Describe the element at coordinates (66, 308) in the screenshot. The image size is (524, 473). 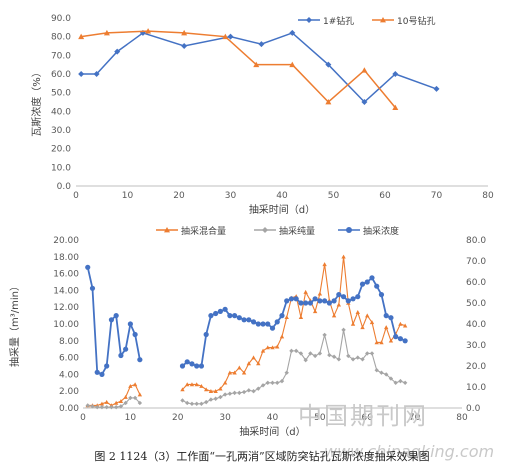
I see `y-tick-label: 12.00` at that location.